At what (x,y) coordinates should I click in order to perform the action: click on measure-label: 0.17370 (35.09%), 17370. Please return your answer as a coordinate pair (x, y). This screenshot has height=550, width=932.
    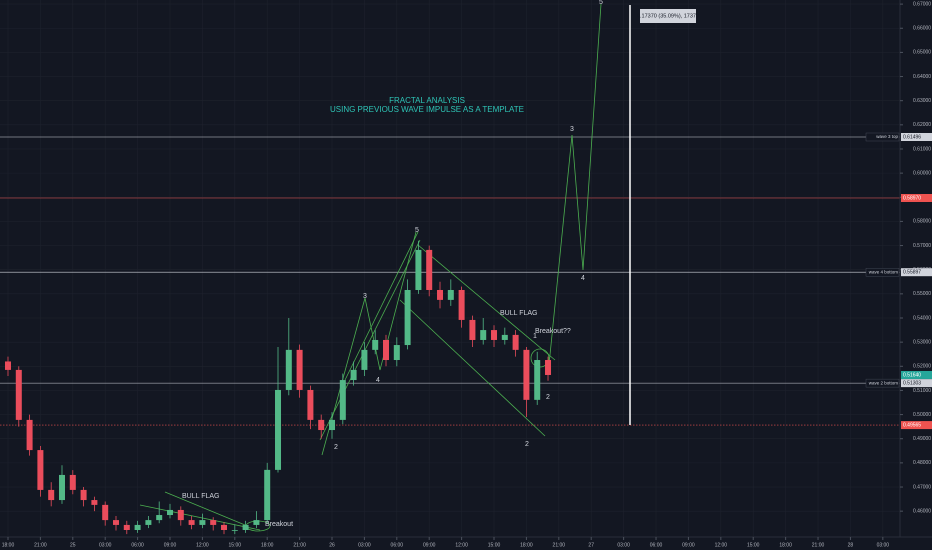
    Looking at the image, I should click on (668, 16).